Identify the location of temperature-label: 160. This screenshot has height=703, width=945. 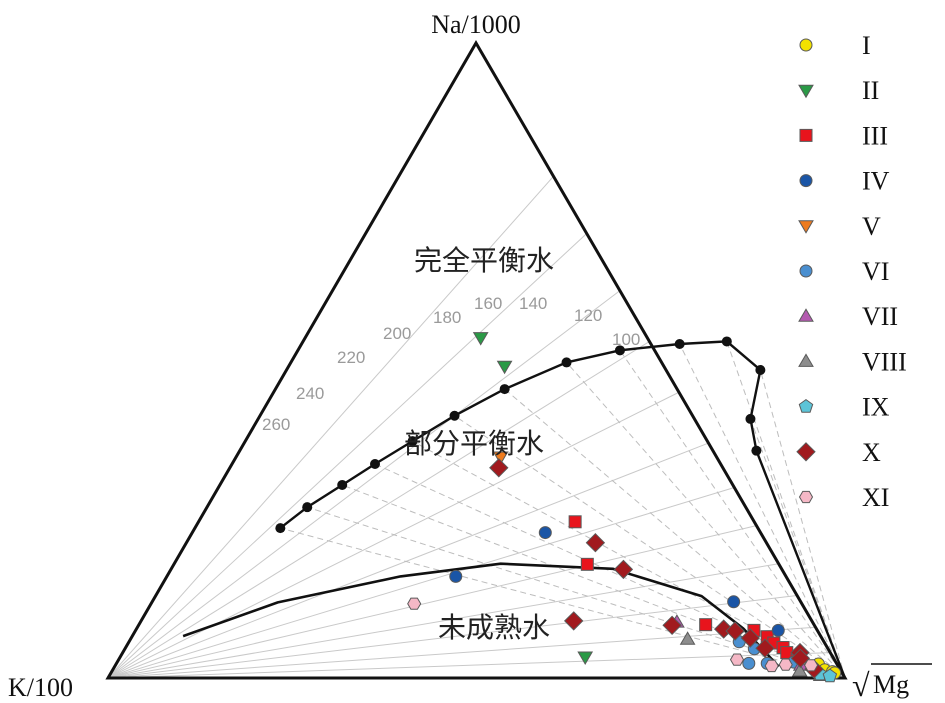
(488, 303).